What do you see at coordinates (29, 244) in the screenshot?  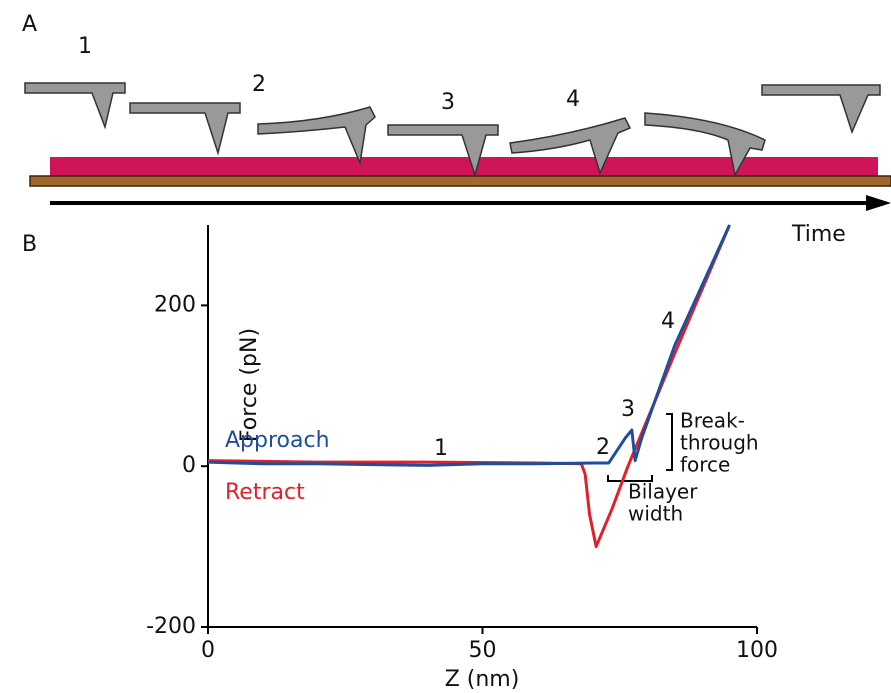 I see `panel-label: B` at bounding box center [29, 244].